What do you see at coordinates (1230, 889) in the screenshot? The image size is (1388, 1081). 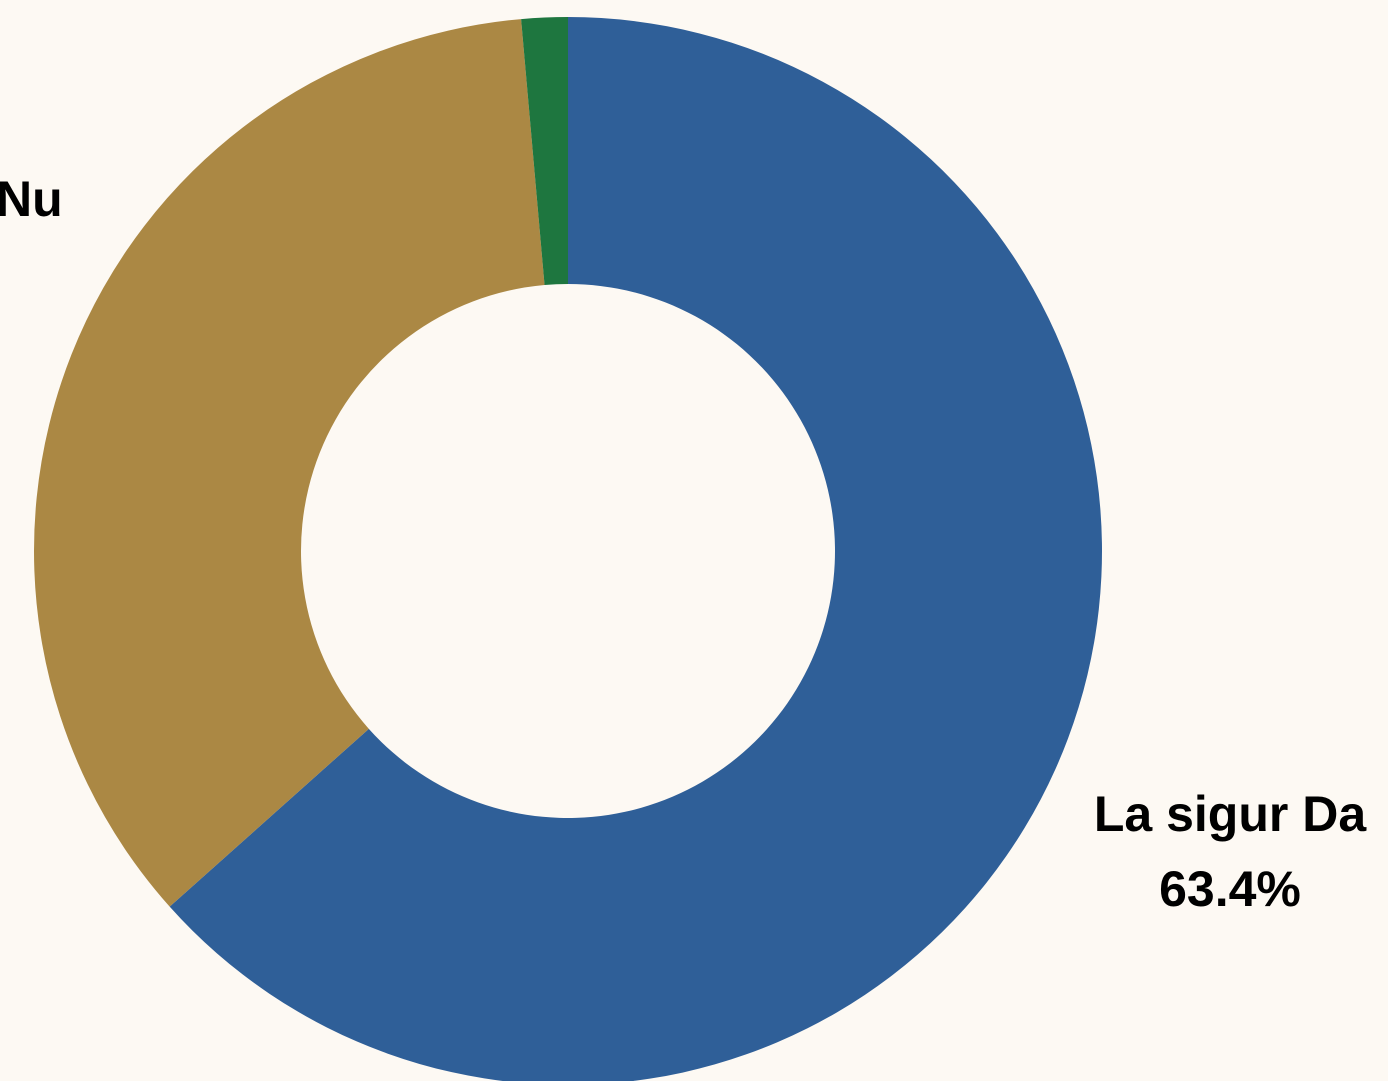 I see `slice-label-percent-la-sigur-da: 63.4%` at bounding box center [1230, 889].